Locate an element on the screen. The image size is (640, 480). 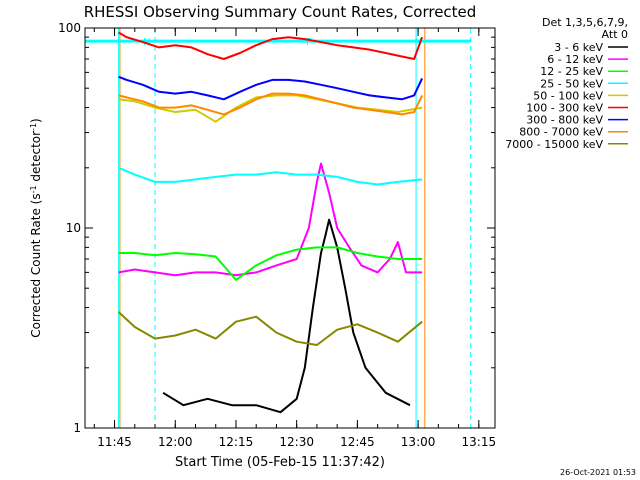
legend-entry-label: 50 - 100 keV is located at coordinates (568, 95).